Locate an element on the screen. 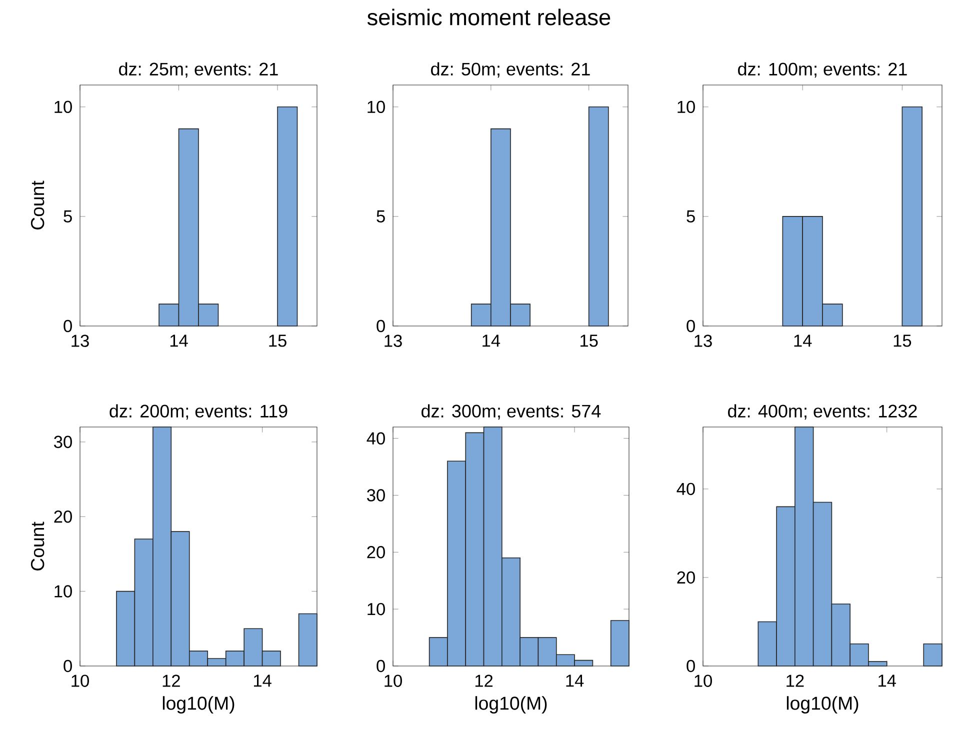  chart-title: dz: 50m; events: 21 is located at coordinates (510, 70).